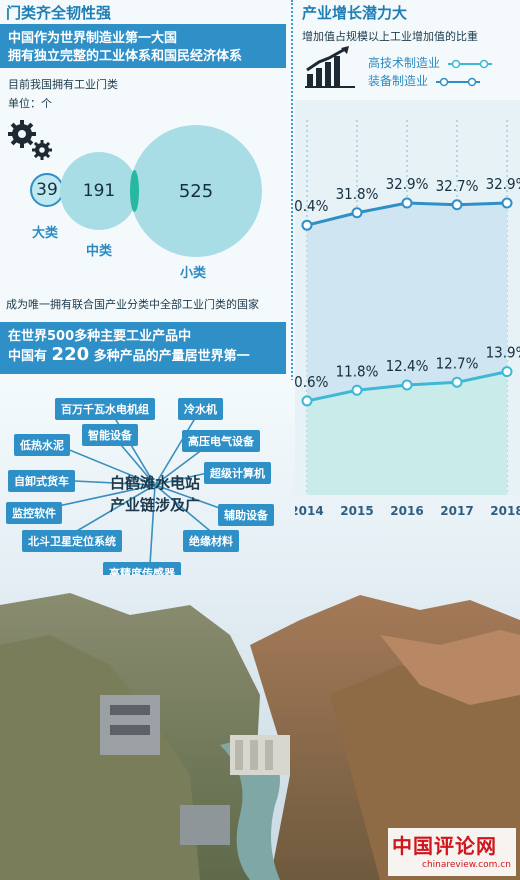 This screenshot has width=520, height=880. I want to click on hub-center-line-1: 白鹤滩水电站, so click(154, 483).